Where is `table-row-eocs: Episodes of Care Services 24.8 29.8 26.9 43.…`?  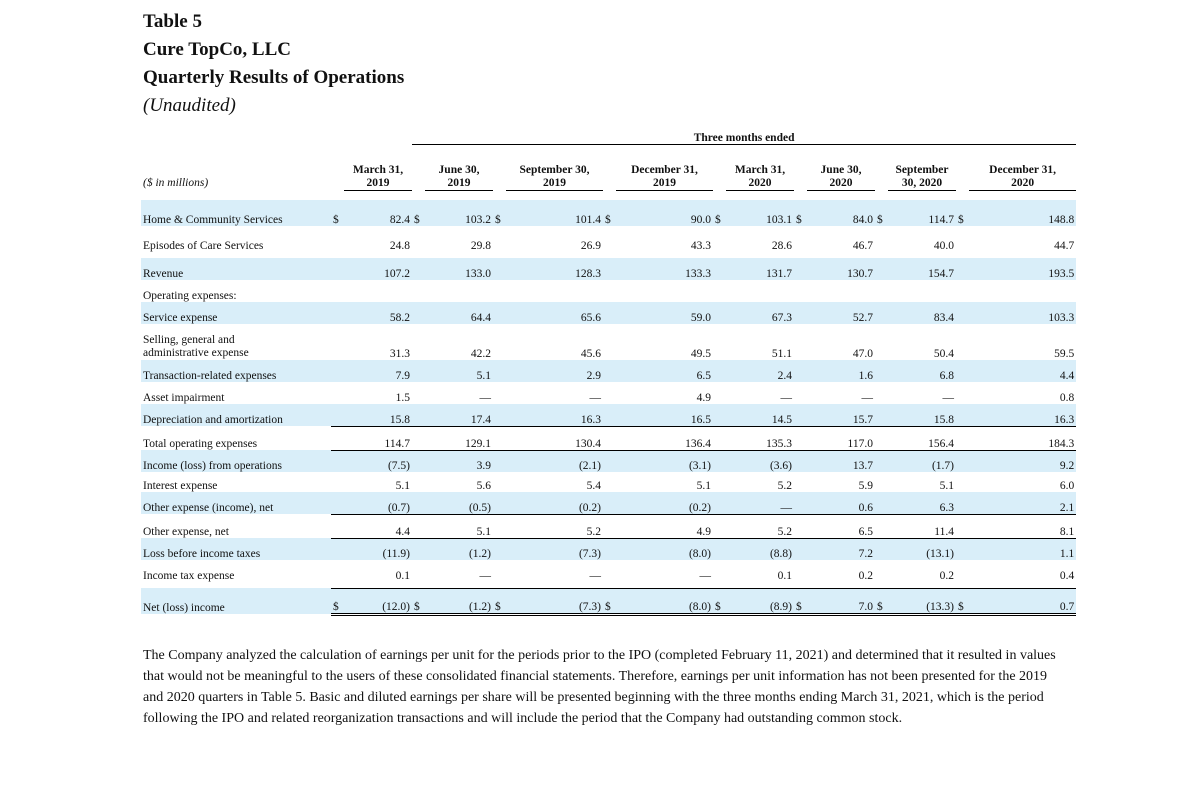
table-row-eocs: Episodes of Care Services 24.8 29.8 26.9 43.… is located at coordinates (608, 241).